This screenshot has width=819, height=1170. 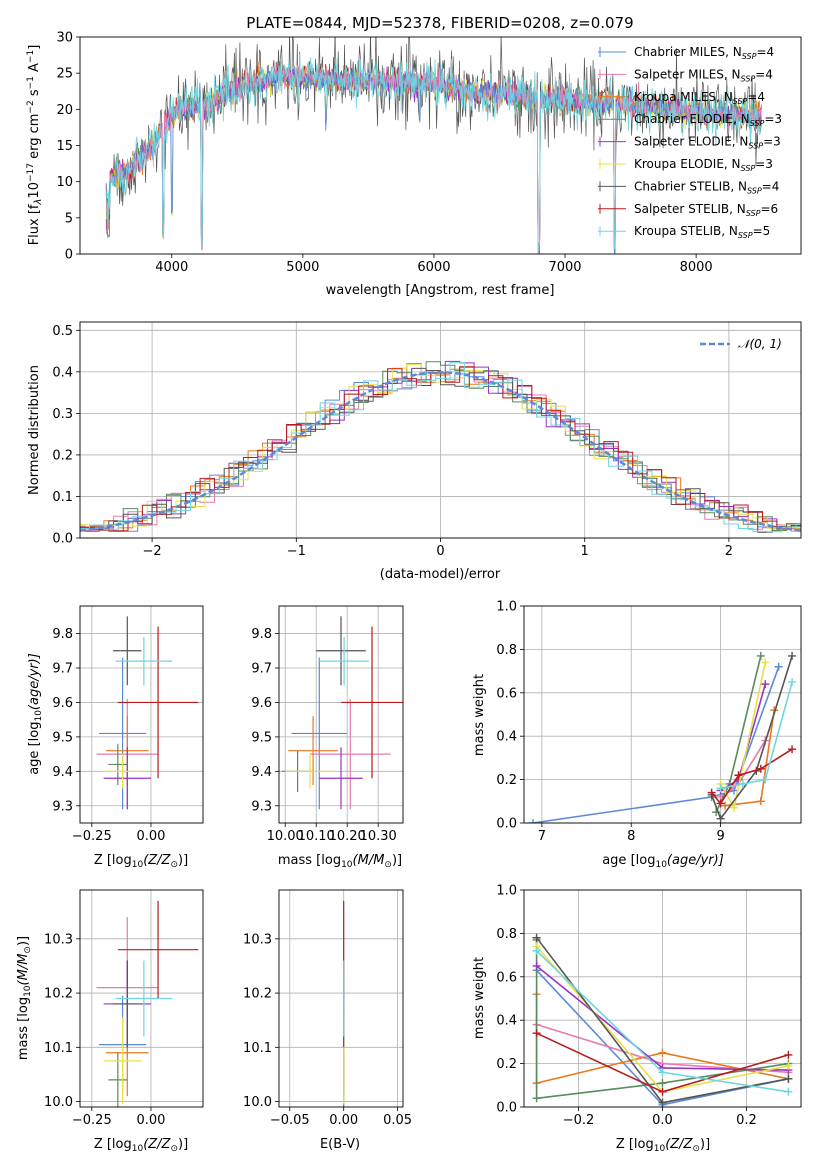 I want to click on y-tick-label: 5, so click(x=69, y=218).